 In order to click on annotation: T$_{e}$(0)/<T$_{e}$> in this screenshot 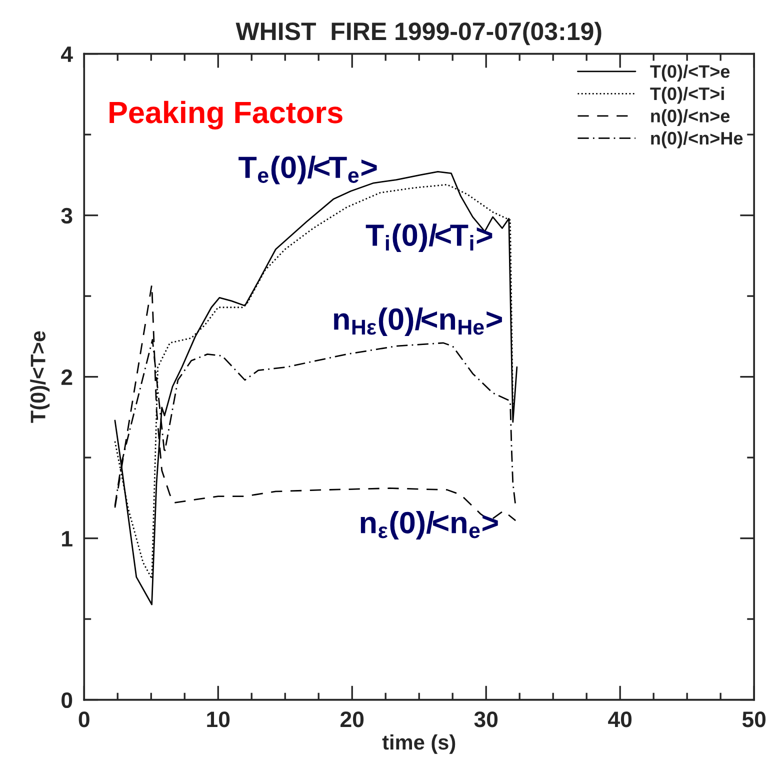, I will do `click(307, 170)`.